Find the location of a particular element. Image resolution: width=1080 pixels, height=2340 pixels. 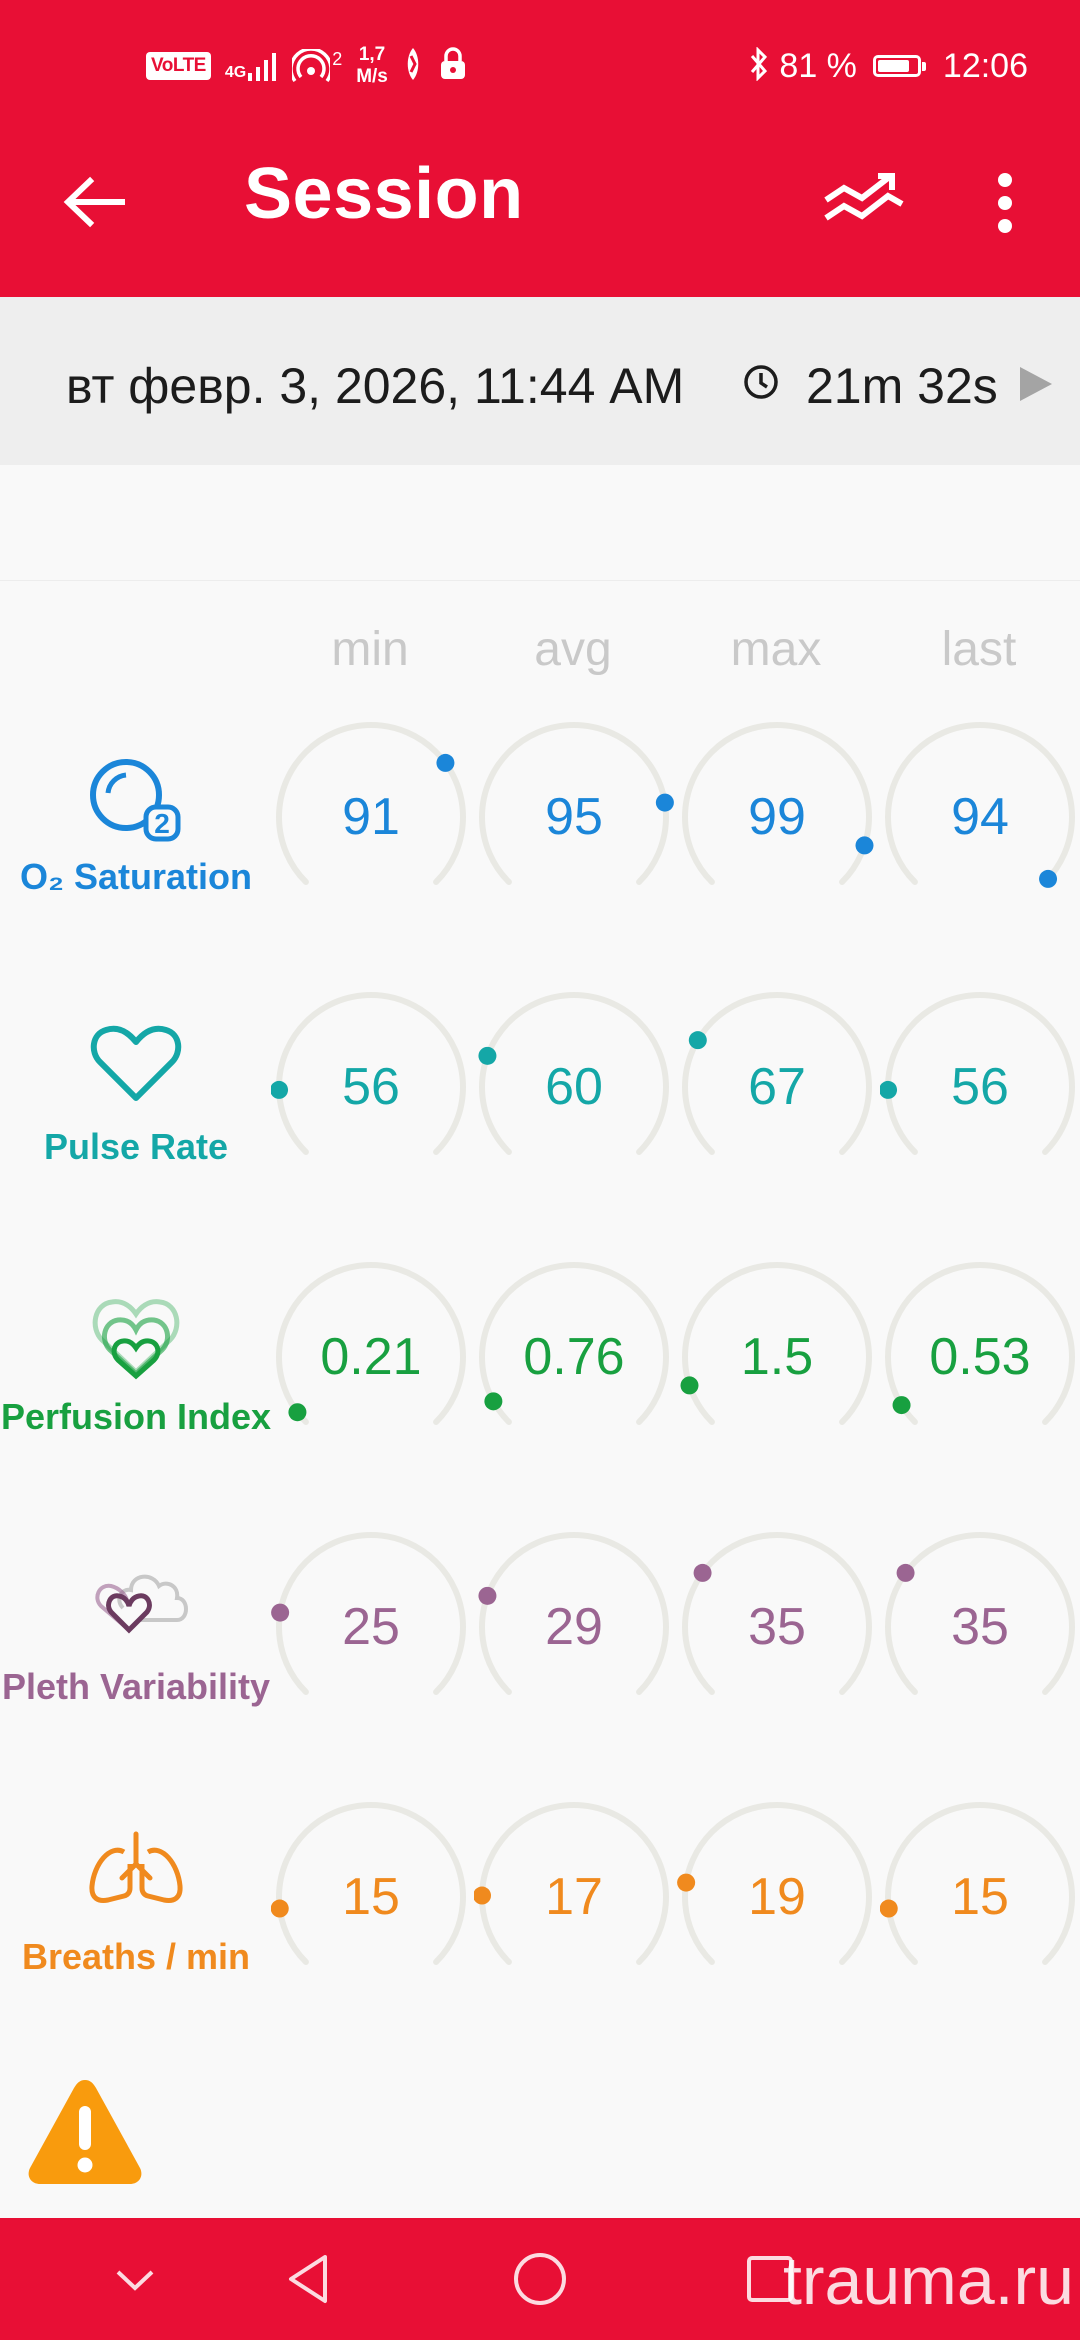

gauge-rr-last: 15 is located at coordinates (980, 1897).